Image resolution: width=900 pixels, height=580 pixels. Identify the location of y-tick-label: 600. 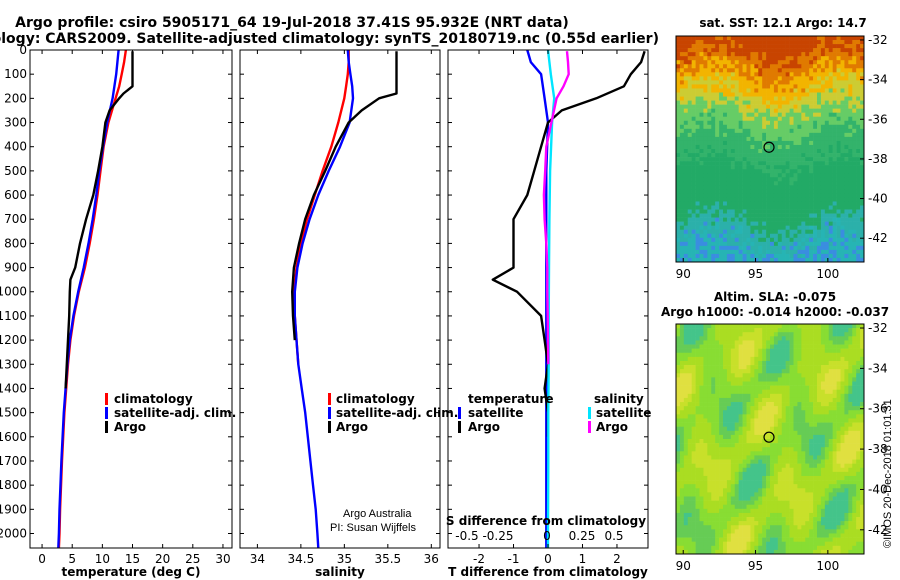
(15, 195).